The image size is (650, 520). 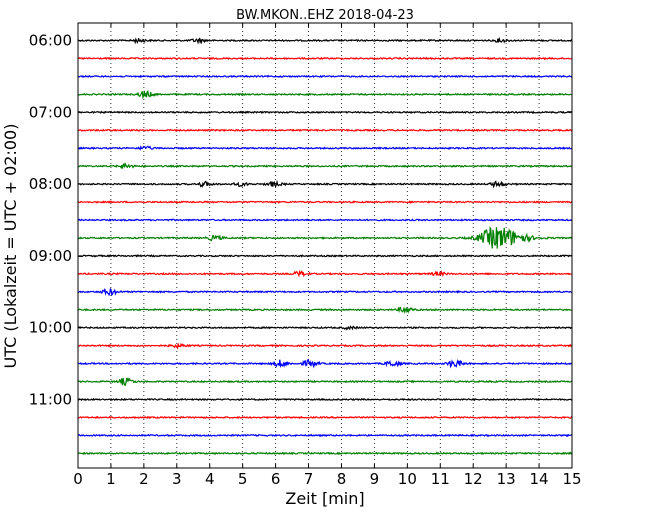 What do you see at coordinates (243, 479) in the screenshot?
I see `x-tick-label: 5` at bounding box center [243, 479].